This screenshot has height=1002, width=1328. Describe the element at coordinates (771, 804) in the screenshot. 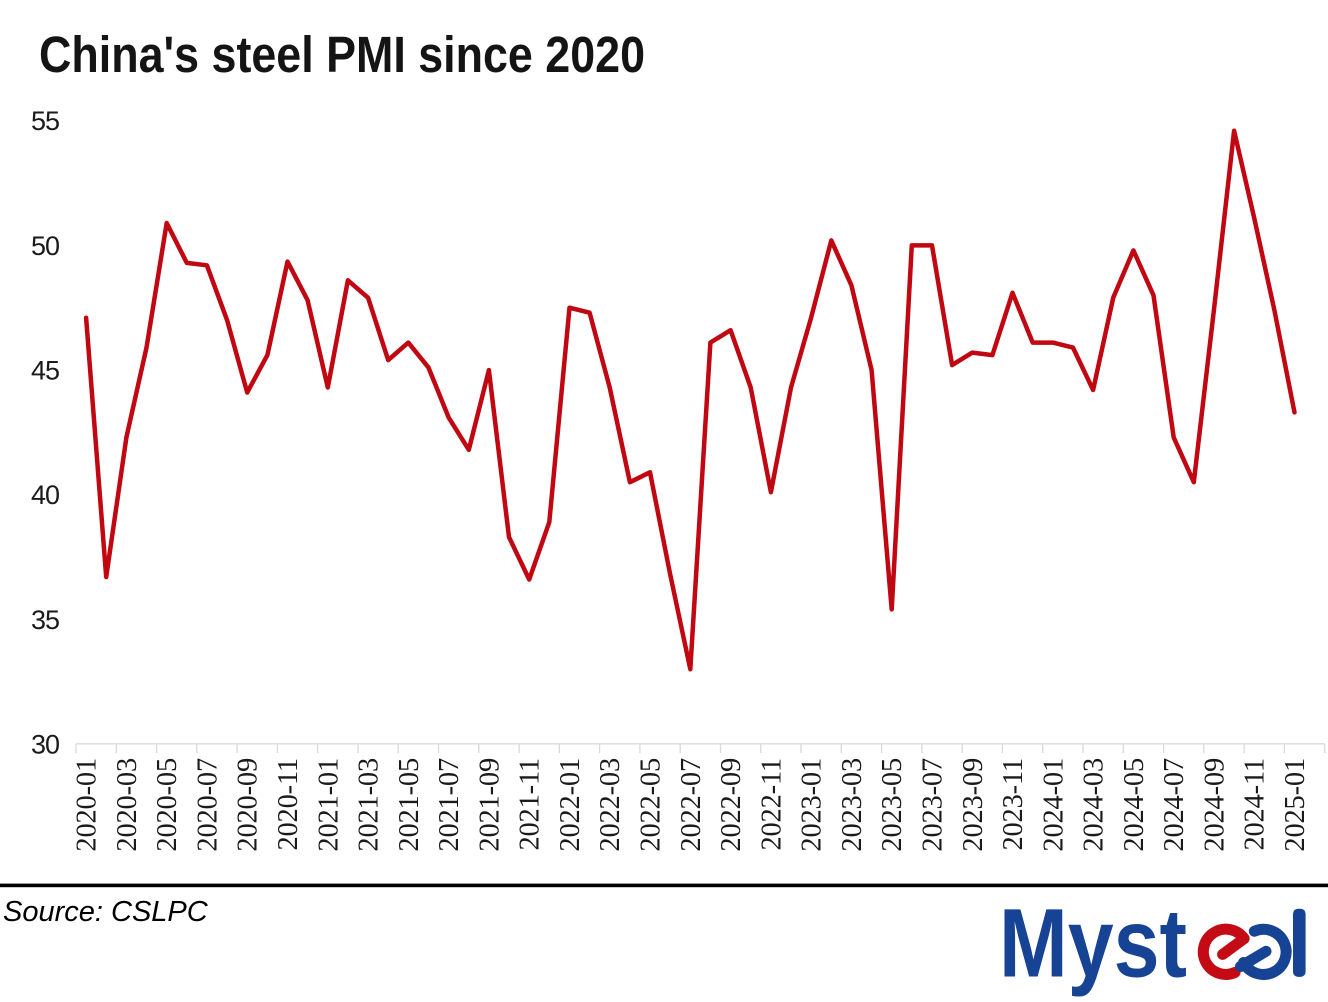

I see `svg-text: 2022-11` at that location.